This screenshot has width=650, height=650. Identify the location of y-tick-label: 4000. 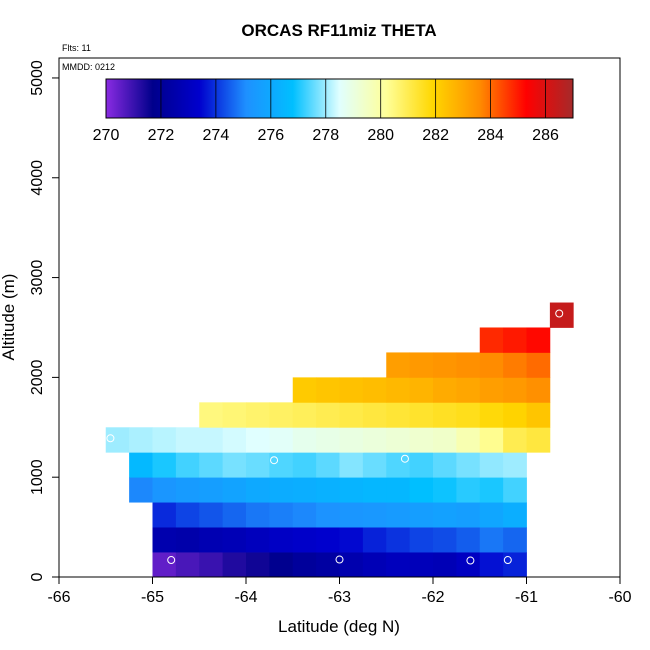
(37, 178).